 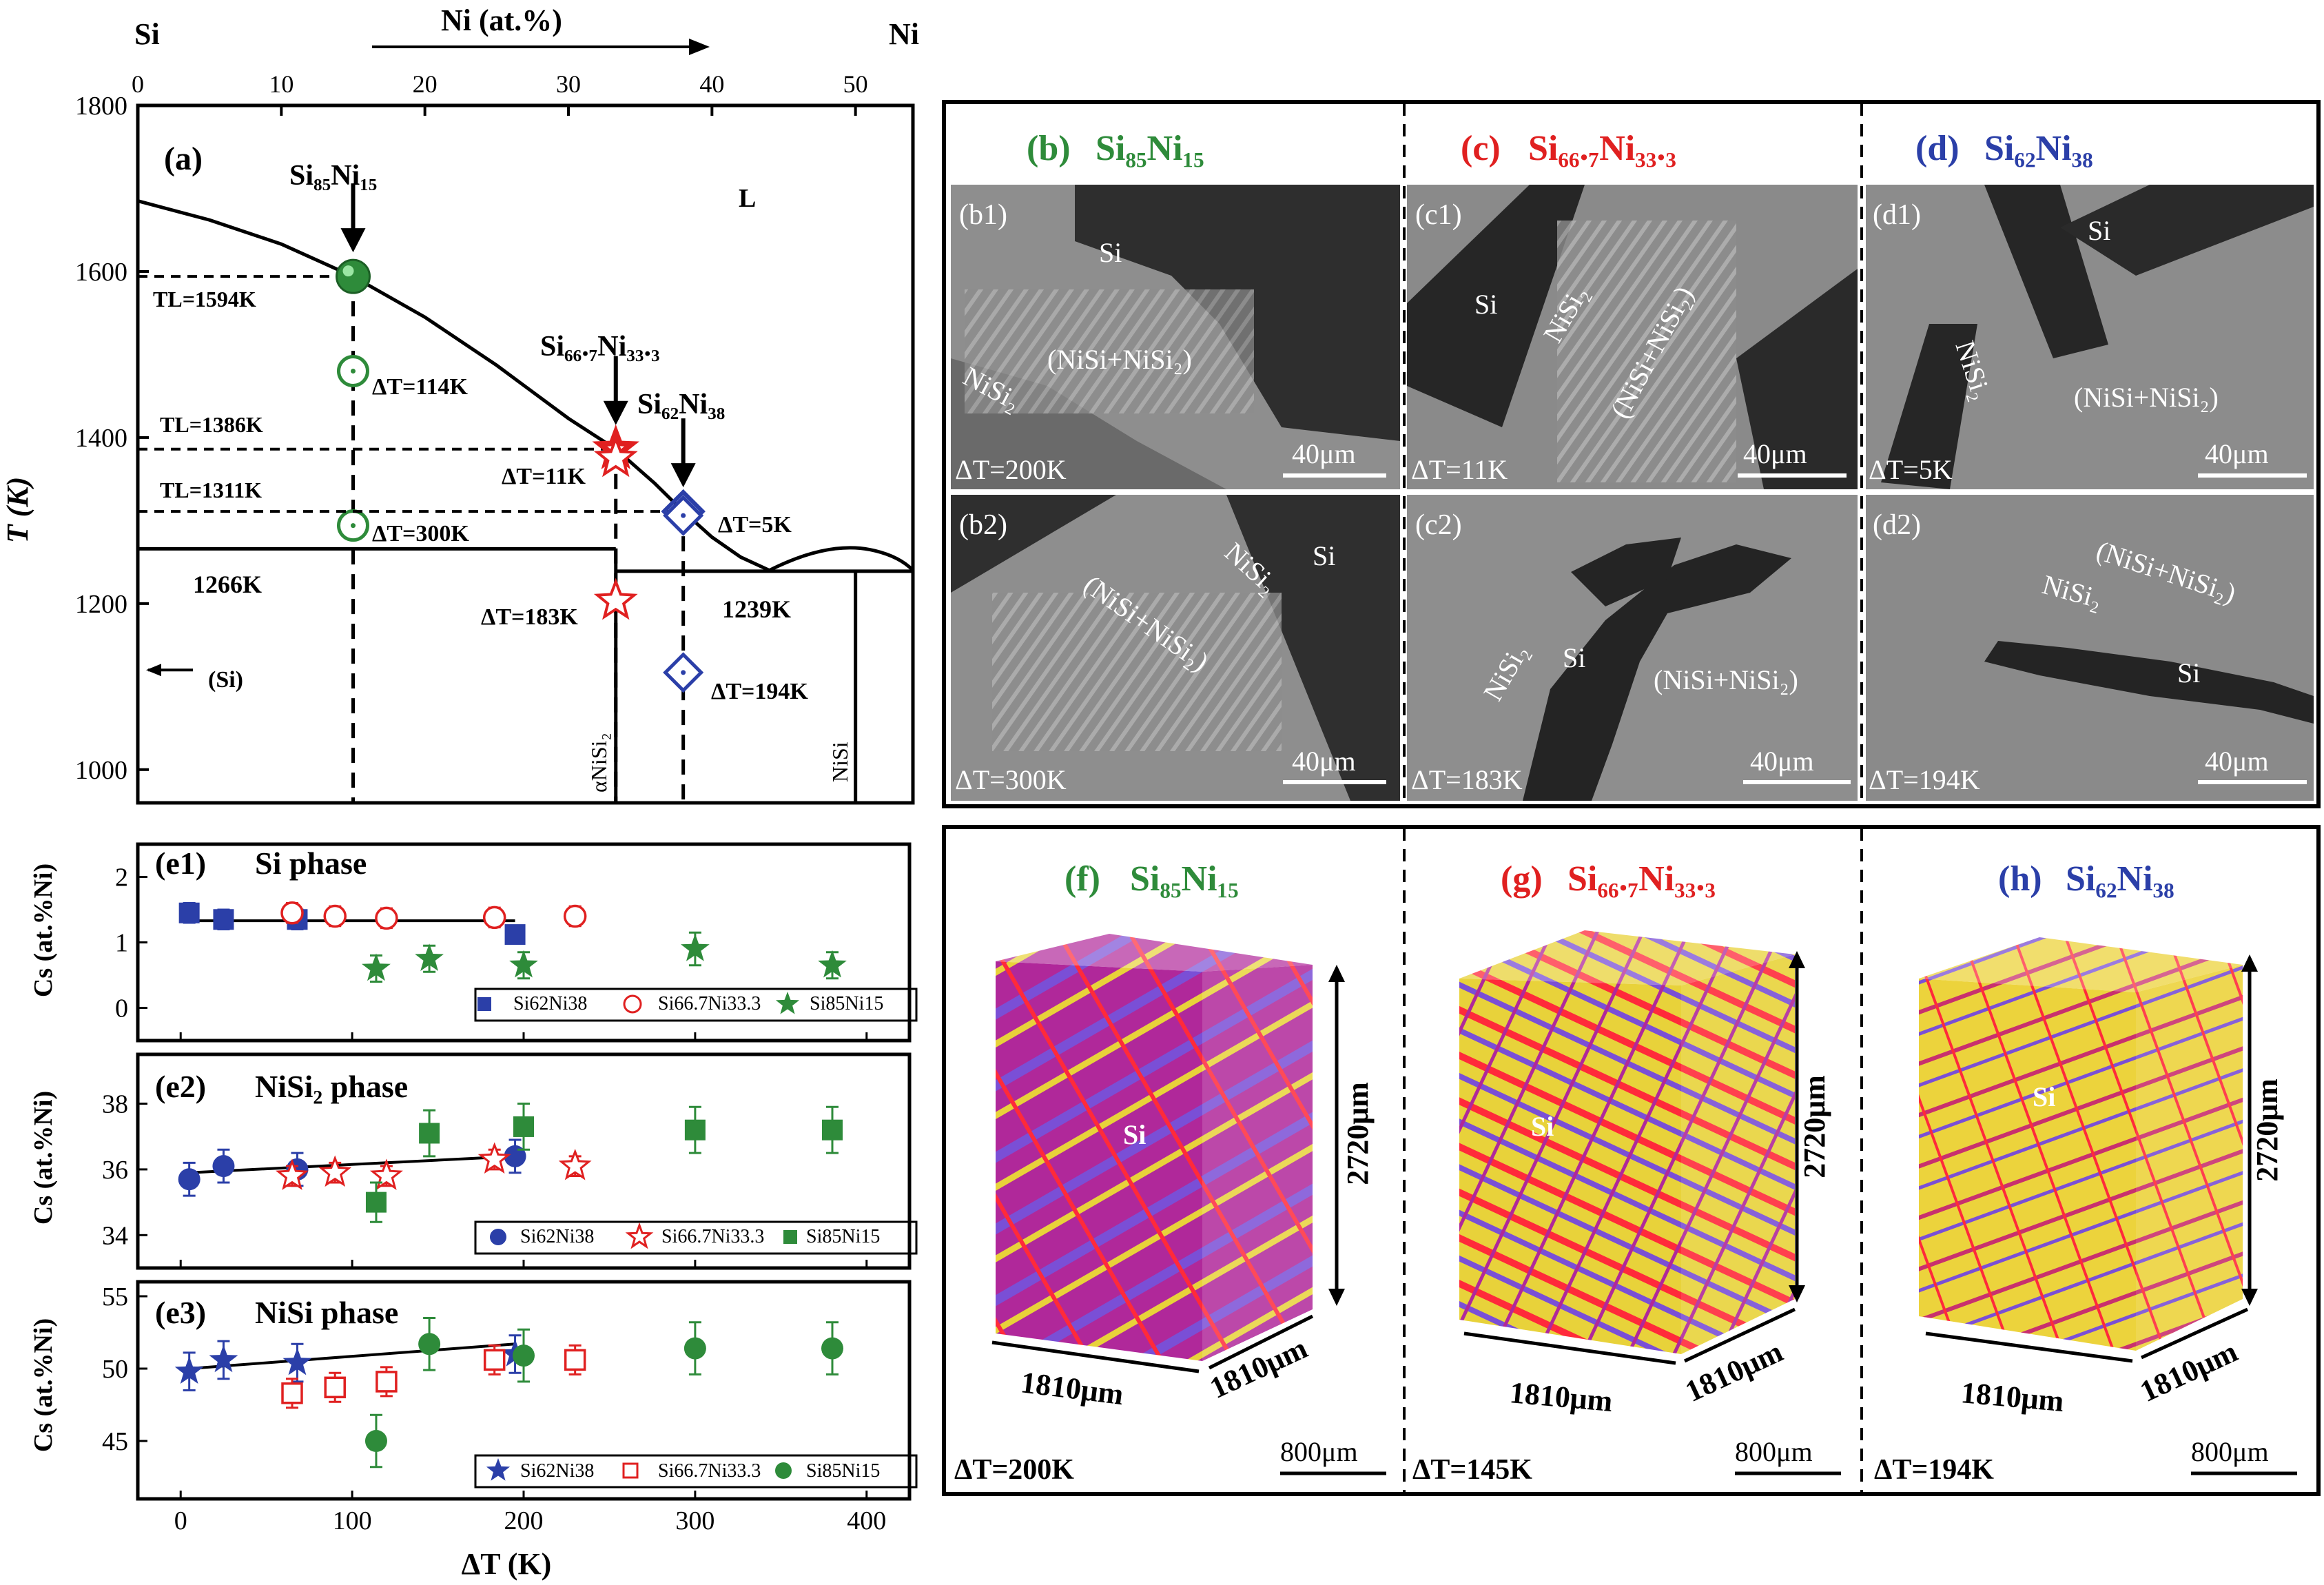 What do you see at coordinates (121, 1009) in the screenshot?
I see `e-y-tick-label: 0` at bounding box center [121, 1009].